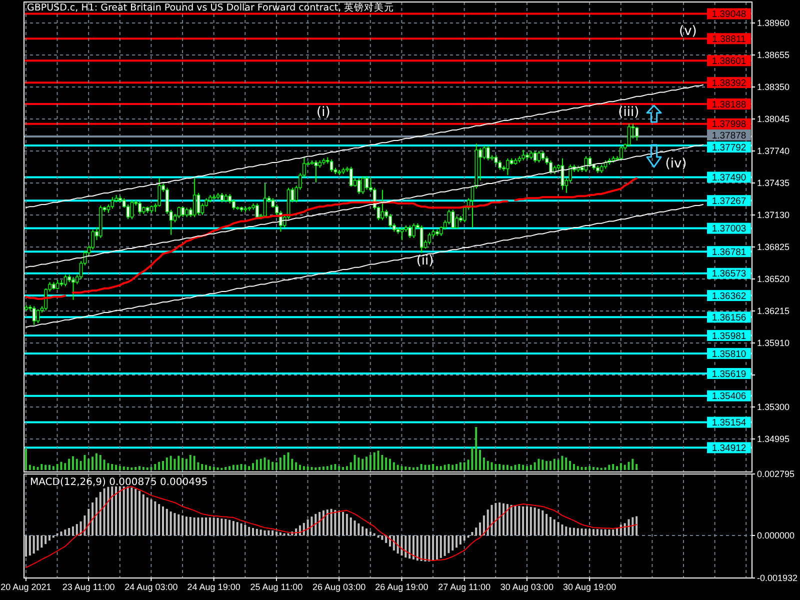 The width and height of the screenshot is (800, 600). What do you see at coordinates (777, 578) in the screenshot?
I see `y-tick-label: -0.001932` at bounding box center [777, 578].